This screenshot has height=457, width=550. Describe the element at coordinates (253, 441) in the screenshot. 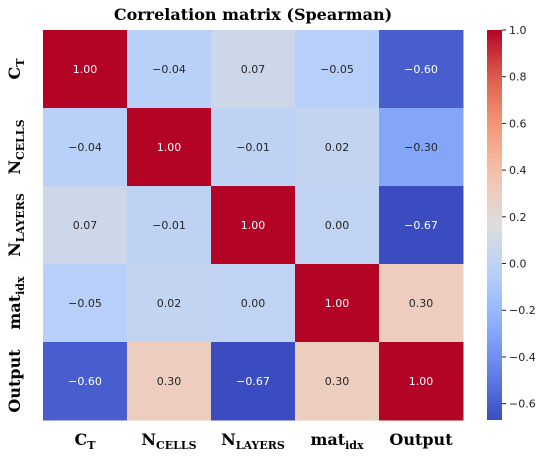

I see `column-label: NLAYERS` at that location.